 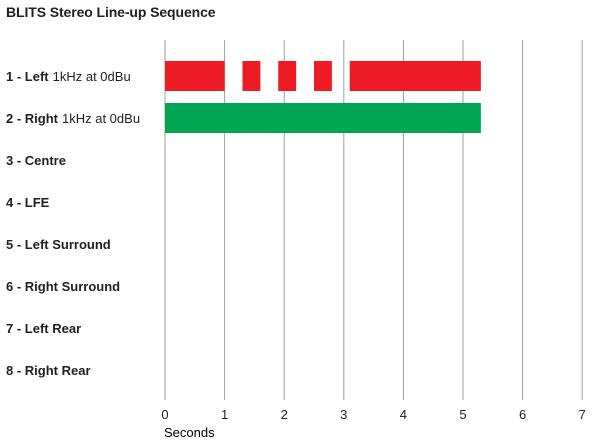 I want to click on row-name: 7 - Left Rear, so click(x=43, y=328).